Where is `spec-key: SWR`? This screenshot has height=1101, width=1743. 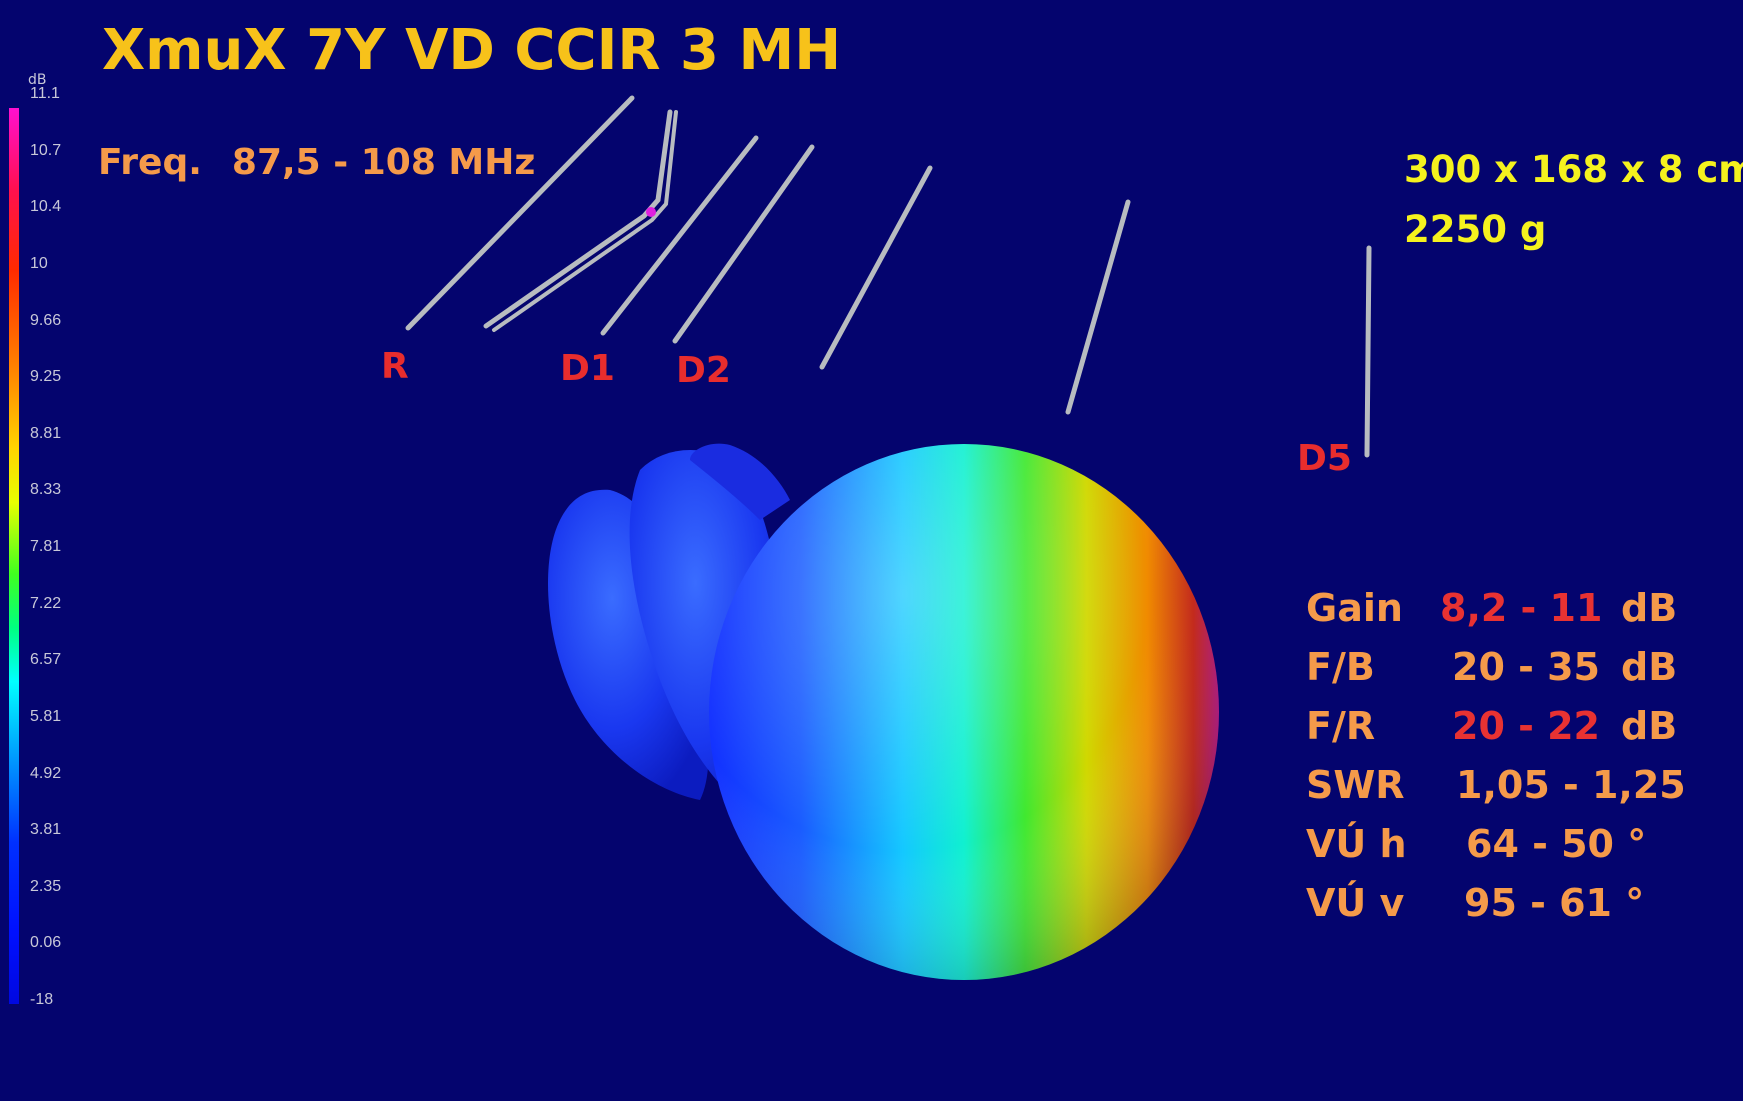
spec-key: SWR is located at coordinates (1355, 785).